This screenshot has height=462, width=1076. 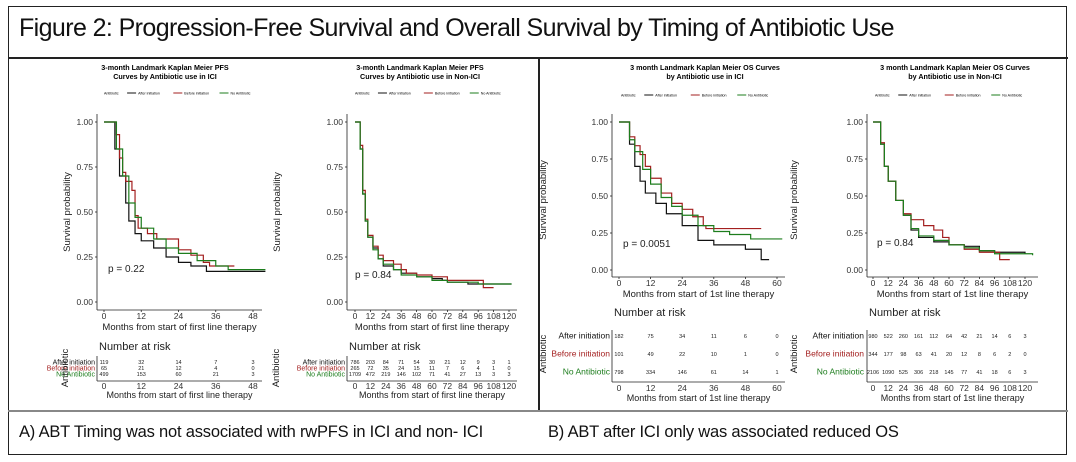 What do you see at coordinates (111, 94) in the screenshot?
I see `legend-title: Antibiotic` at bounding box center [111, 94].